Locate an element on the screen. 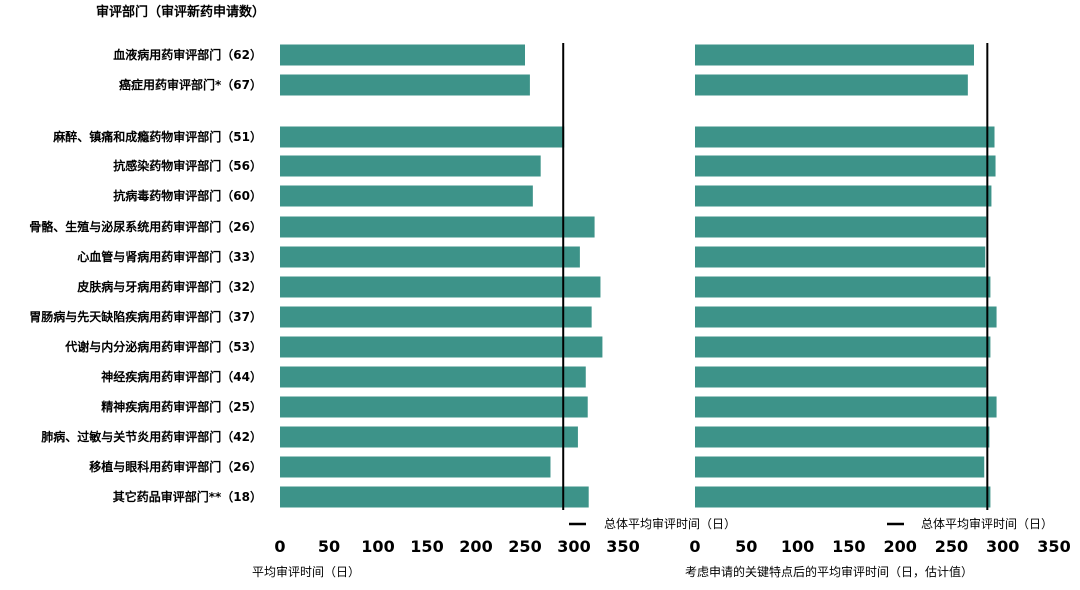  category-label: 其它药品审评部门**（18） is located at coordinates (187, 496).